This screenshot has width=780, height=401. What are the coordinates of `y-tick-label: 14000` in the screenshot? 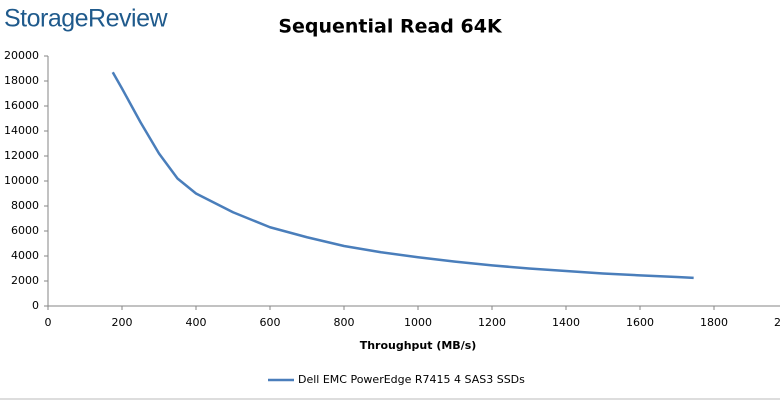 It's located at (21, 130).